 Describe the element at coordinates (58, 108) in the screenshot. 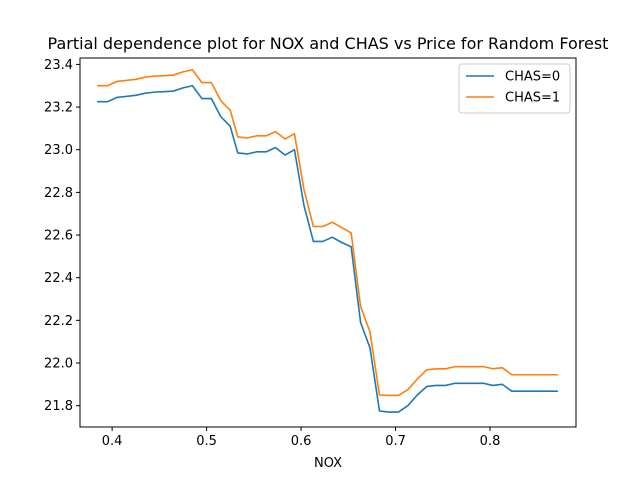

I see `y-tick-label: 23.2` at that location.